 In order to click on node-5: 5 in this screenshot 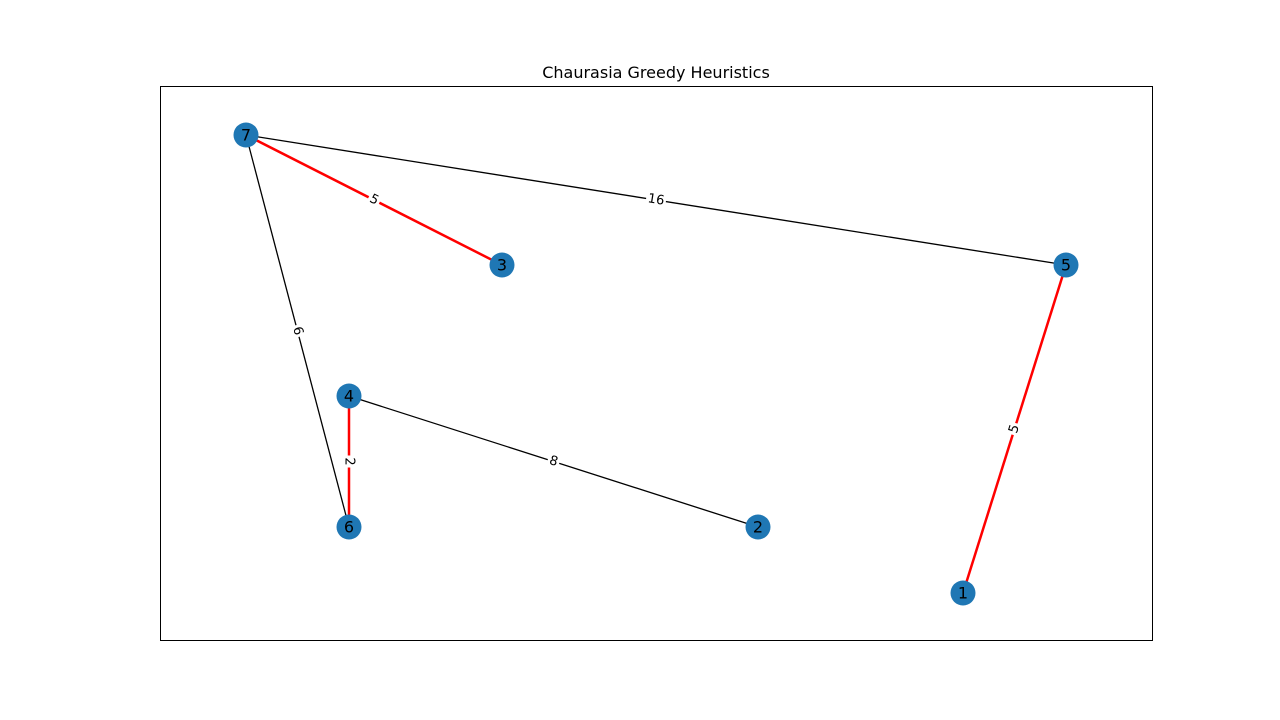, I will do `click(1066, 265)`.